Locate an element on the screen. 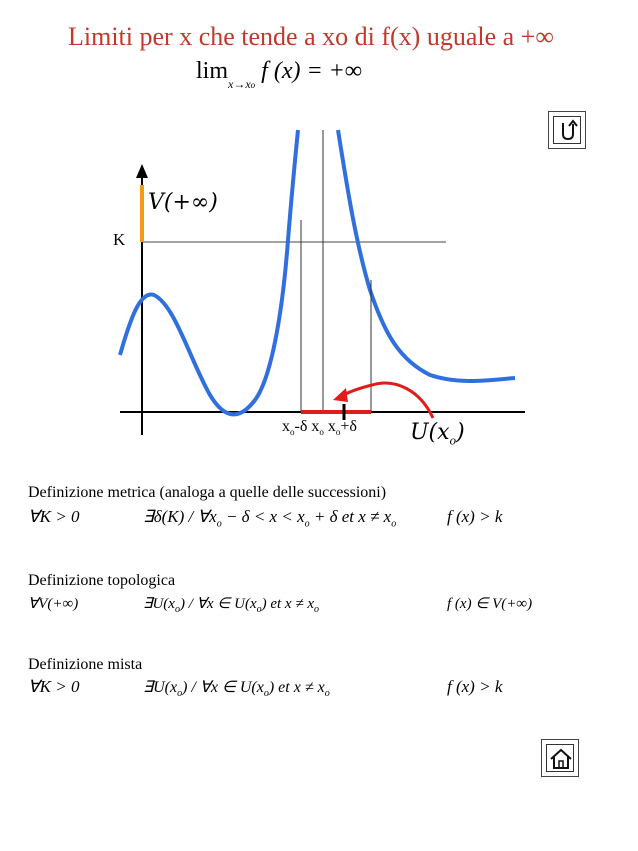  mapping-arrow-curve is located at coordinates (387, 400).